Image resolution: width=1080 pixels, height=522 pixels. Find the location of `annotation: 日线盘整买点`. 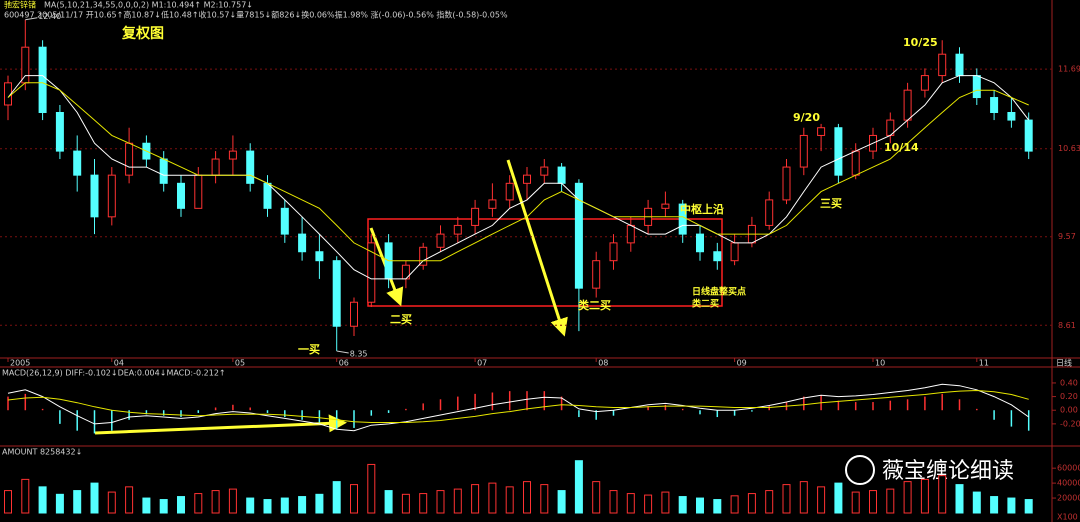

annotation: 日线盘整买点 is located at coordinates (719, 292).